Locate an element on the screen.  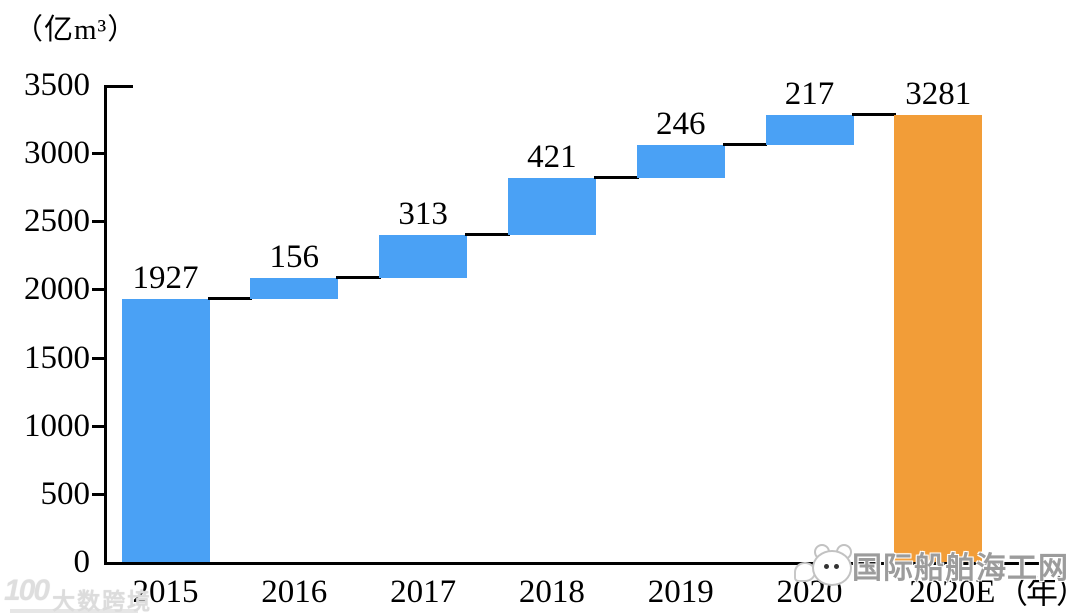
bar-value-label: 1927 is located at coordinates (165, 278).